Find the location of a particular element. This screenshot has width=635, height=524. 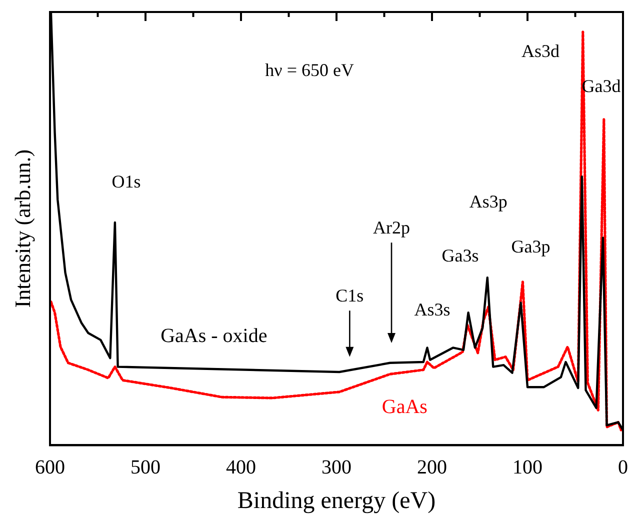

x-tick-label: 100 is located at coordinates (527, 467).